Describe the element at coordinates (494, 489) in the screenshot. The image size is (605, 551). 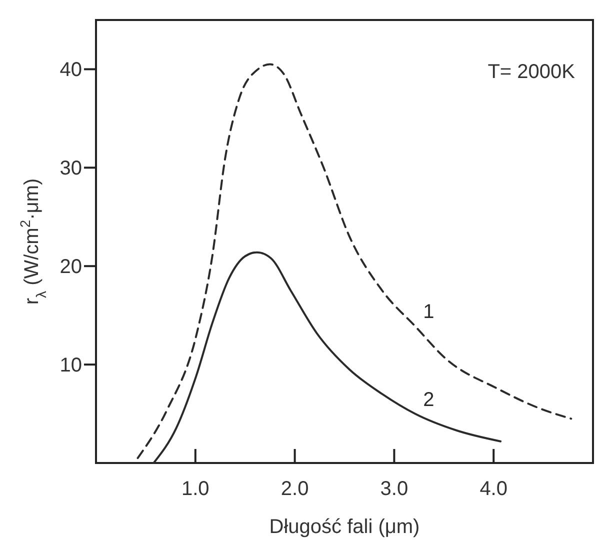
I see `x-tick-label: 4.0` at that location.